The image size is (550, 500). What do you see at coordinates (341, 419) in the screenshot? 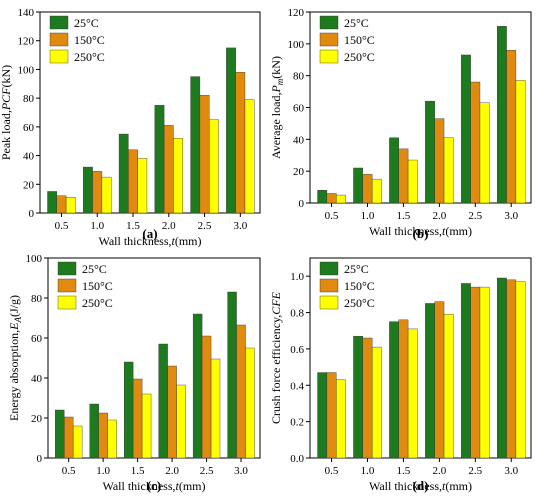
I see `bar-0.5-series-3` at bounding box center [341, 419].